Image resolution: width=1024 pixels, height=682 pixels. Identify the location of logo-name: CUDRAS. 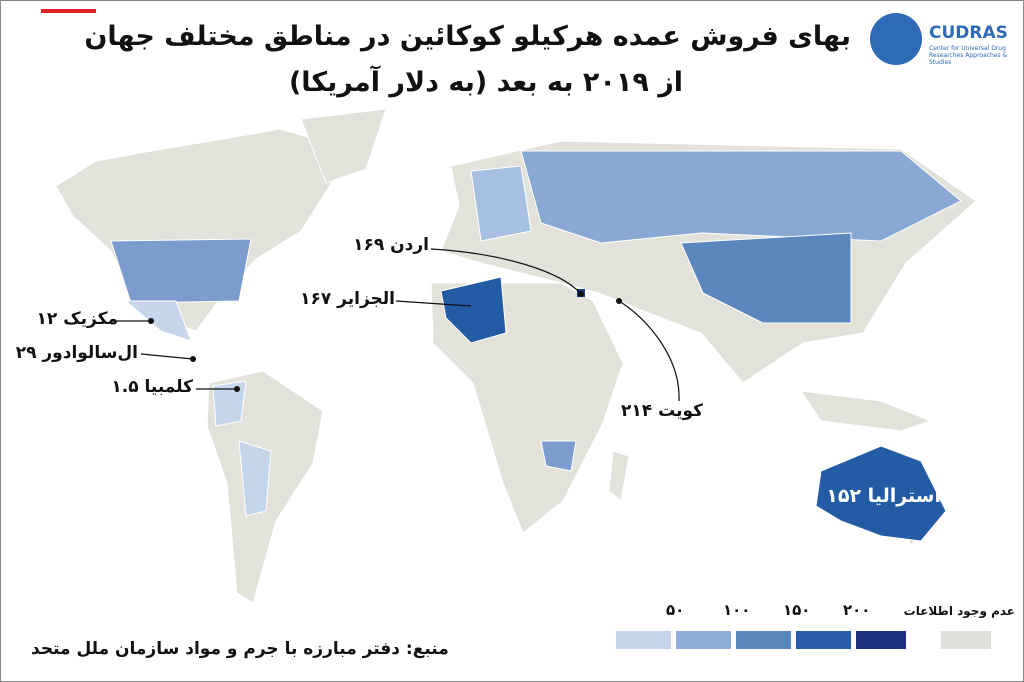
(968, 33).